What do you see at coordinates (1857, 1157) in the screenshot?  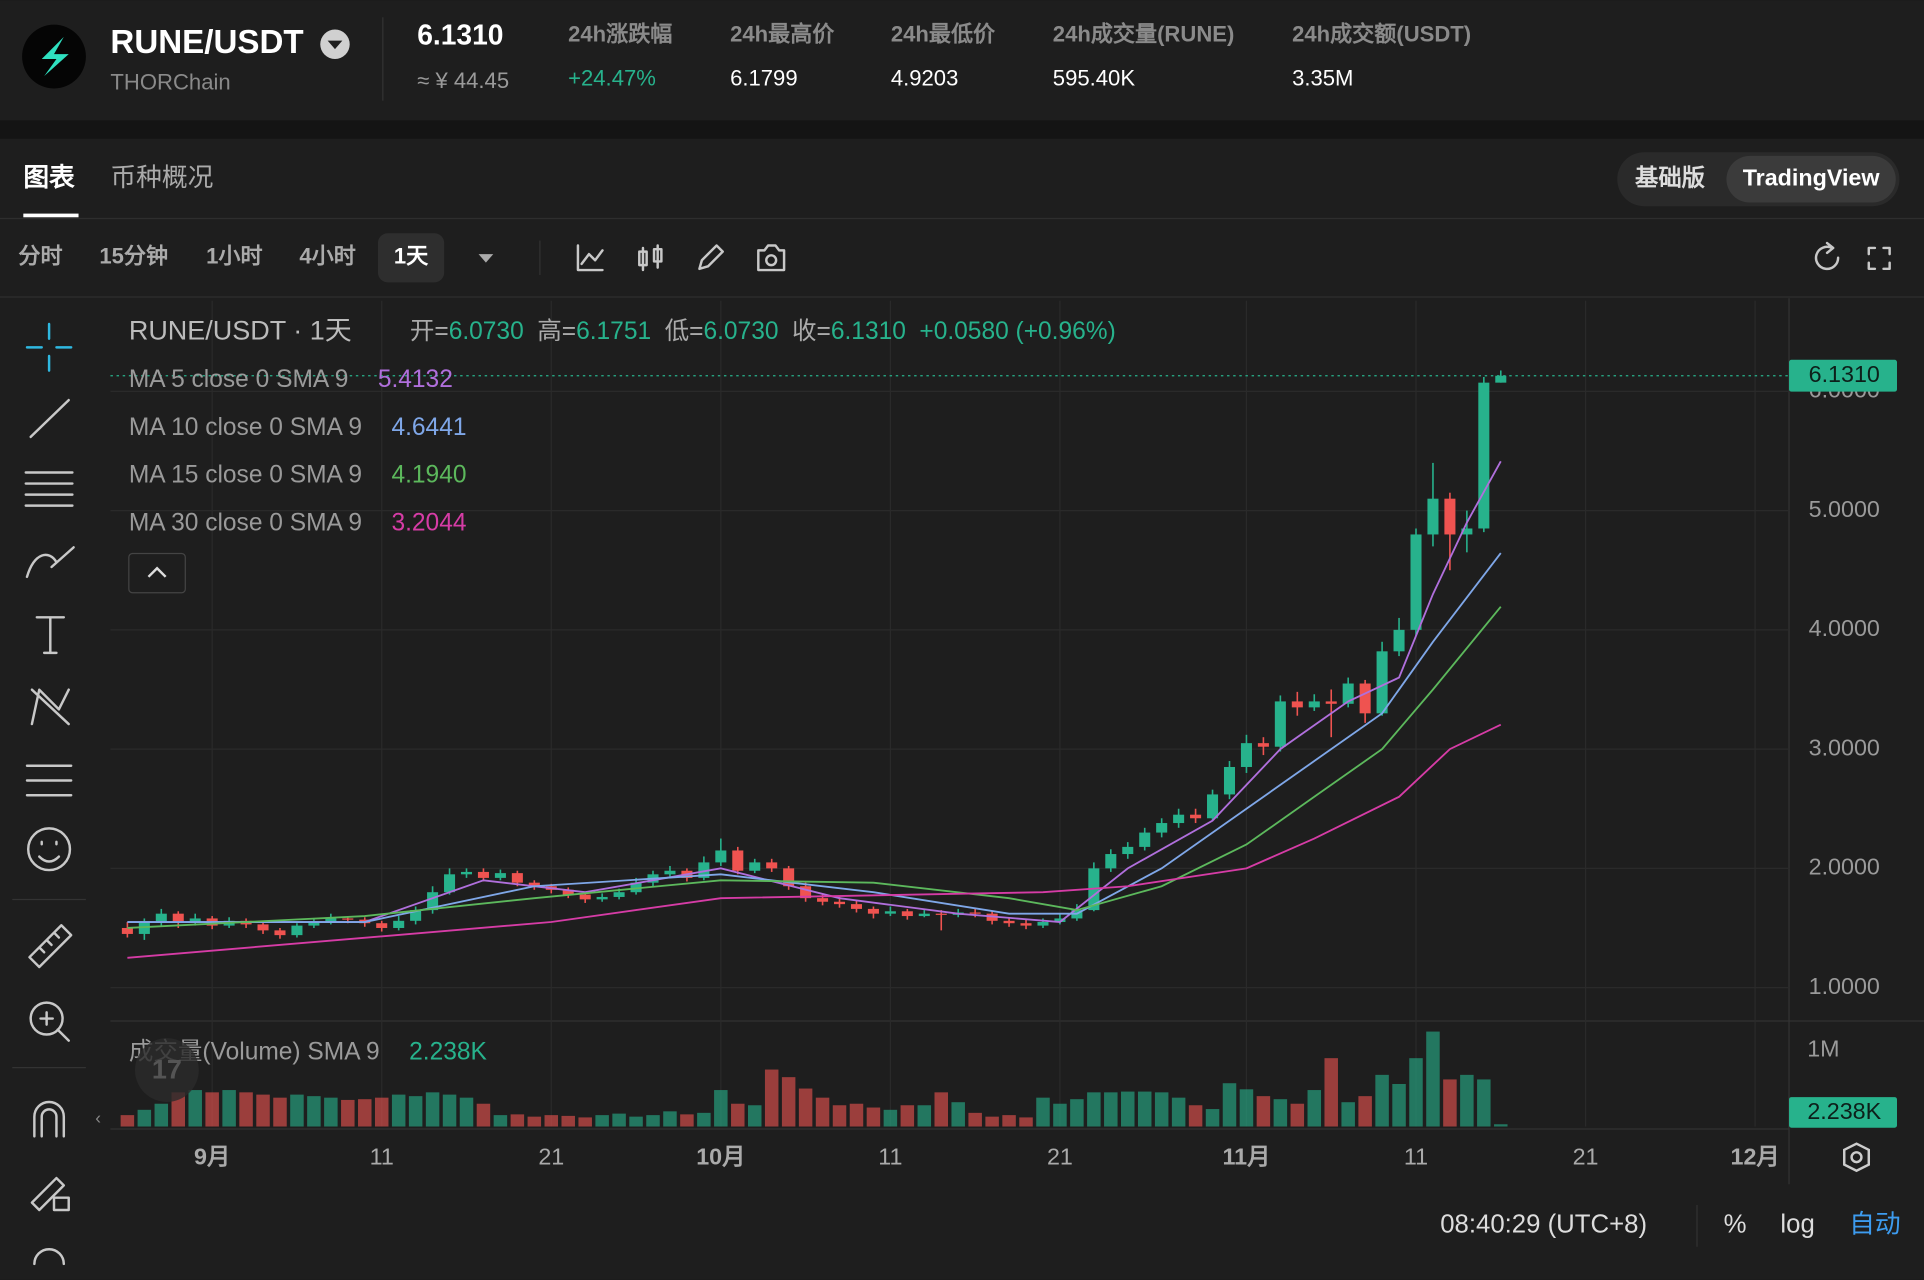 I see `settings-icon` at bounding box center [1857, 1157].